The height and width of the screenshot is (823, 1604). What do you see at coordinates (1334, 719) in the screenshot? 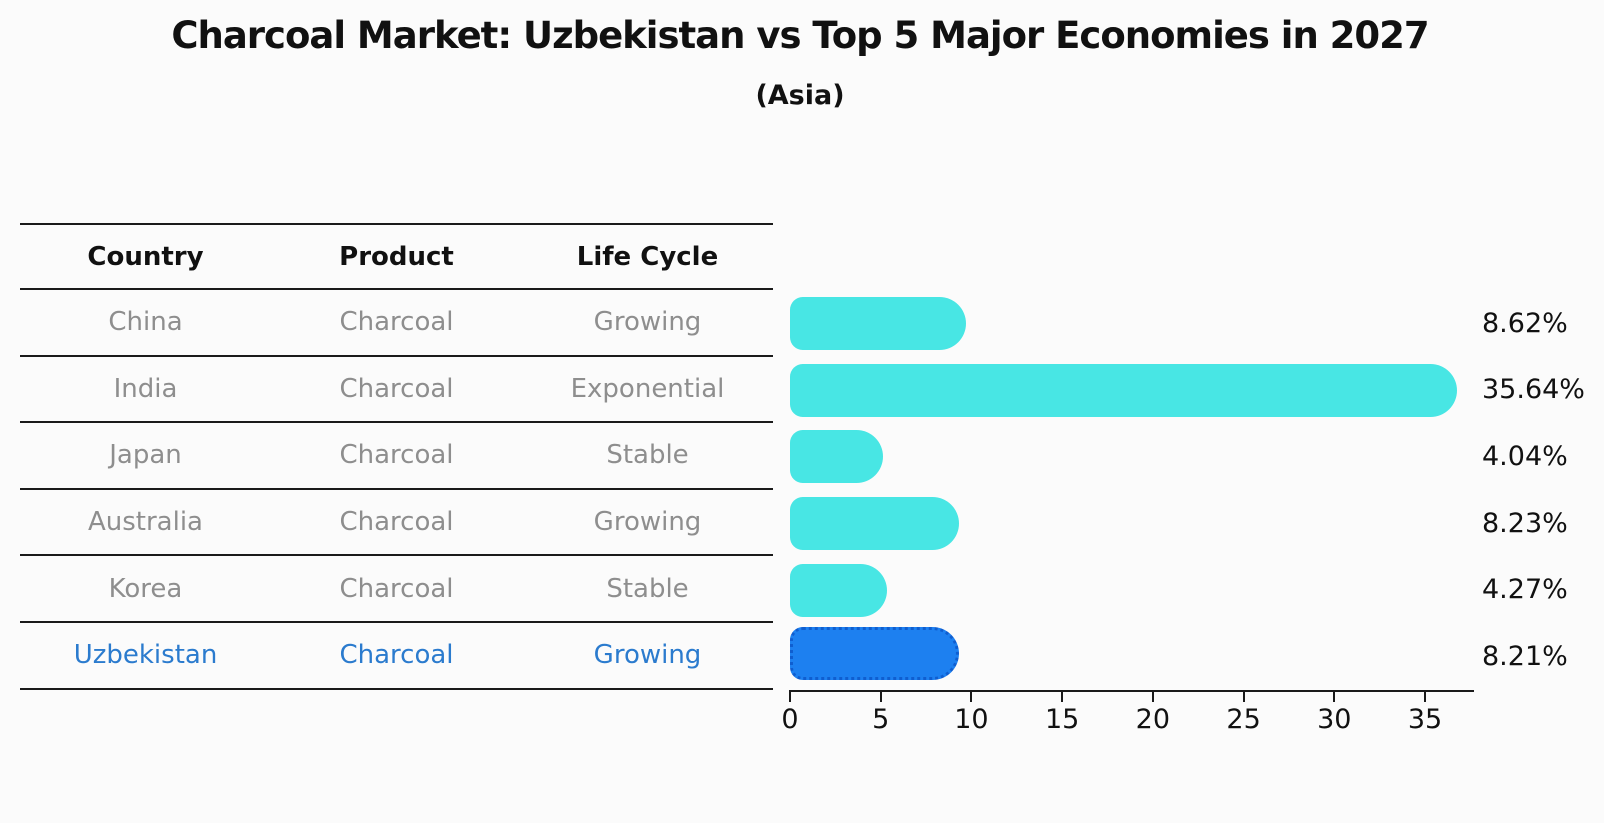
I see `x-tick-label: 30` at bounding box center [1334, 719].